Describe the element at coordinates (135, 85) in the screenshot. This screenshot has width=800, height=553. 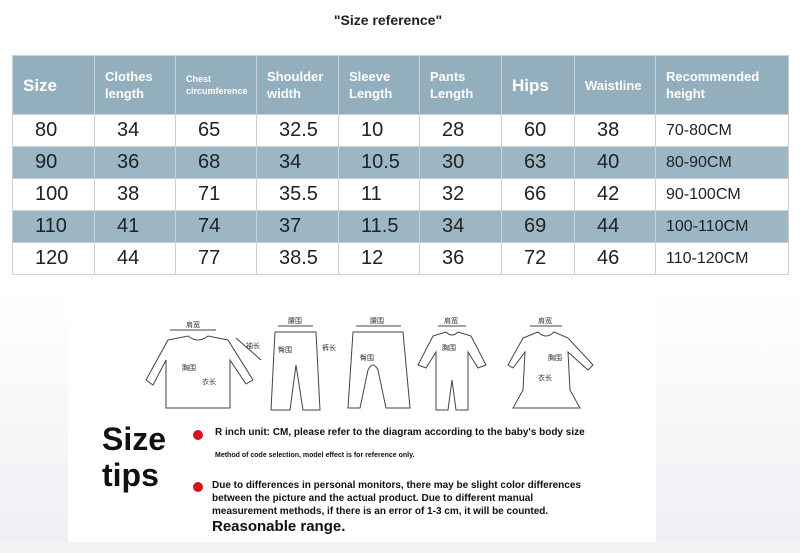
I see `header-clothes-length: Clothes length` at that location.